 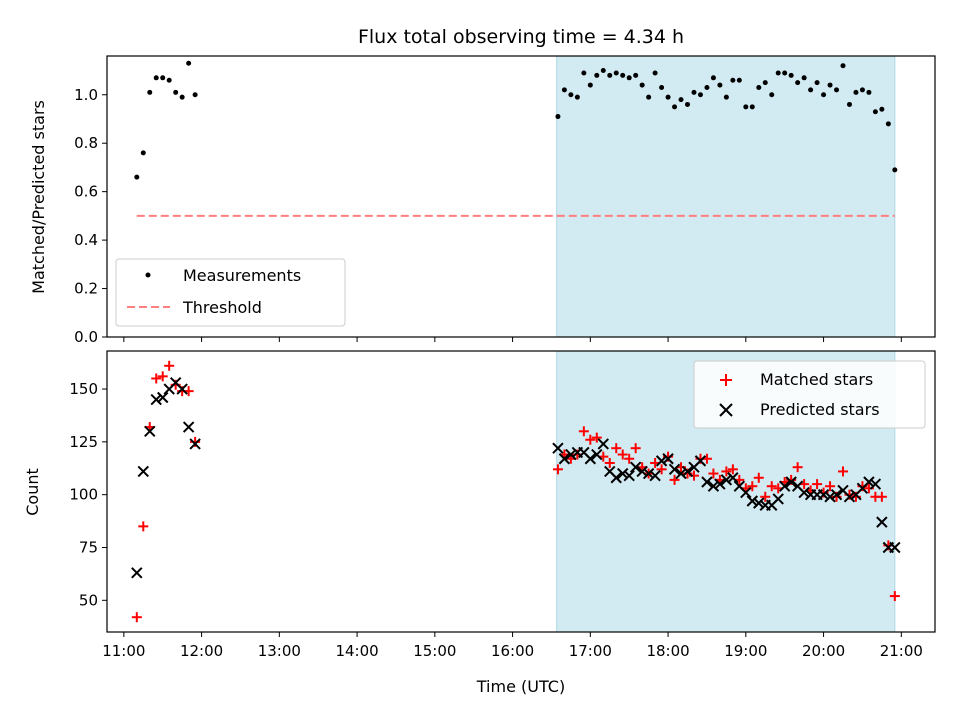 What do you see at coordinates (86, 143) in the screenshot?
I see `top-y-tick-label: 0.8` at bounding box center [86, 143].